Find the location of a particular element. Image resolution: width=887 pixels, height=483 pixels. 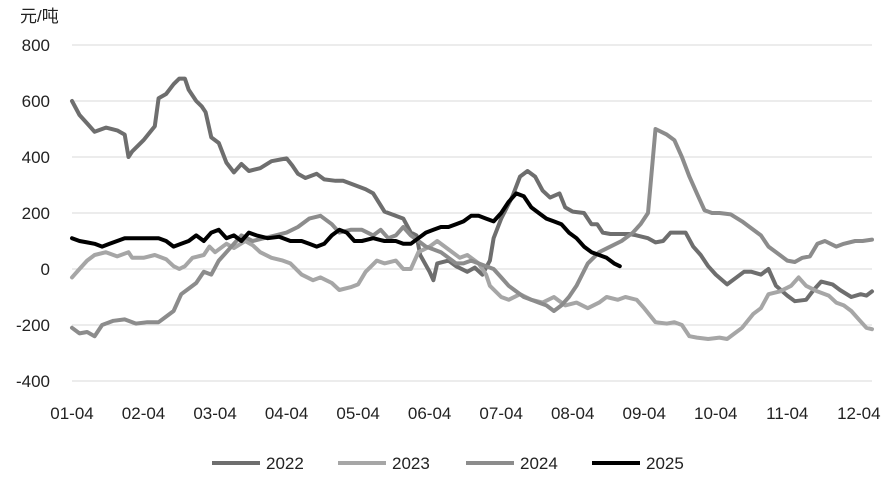

x-tick-label: 09-04 is located at coordinates (643, 413).